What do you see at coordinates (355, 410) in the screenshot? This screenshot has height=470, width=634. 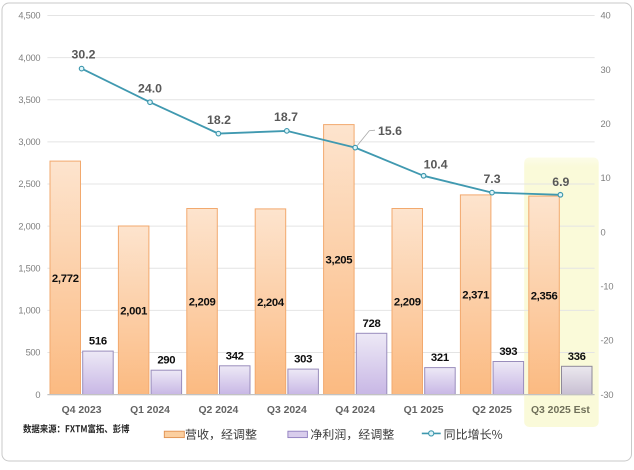 I see `svg-text: Q4 2024` at bounding box center [355, 410].